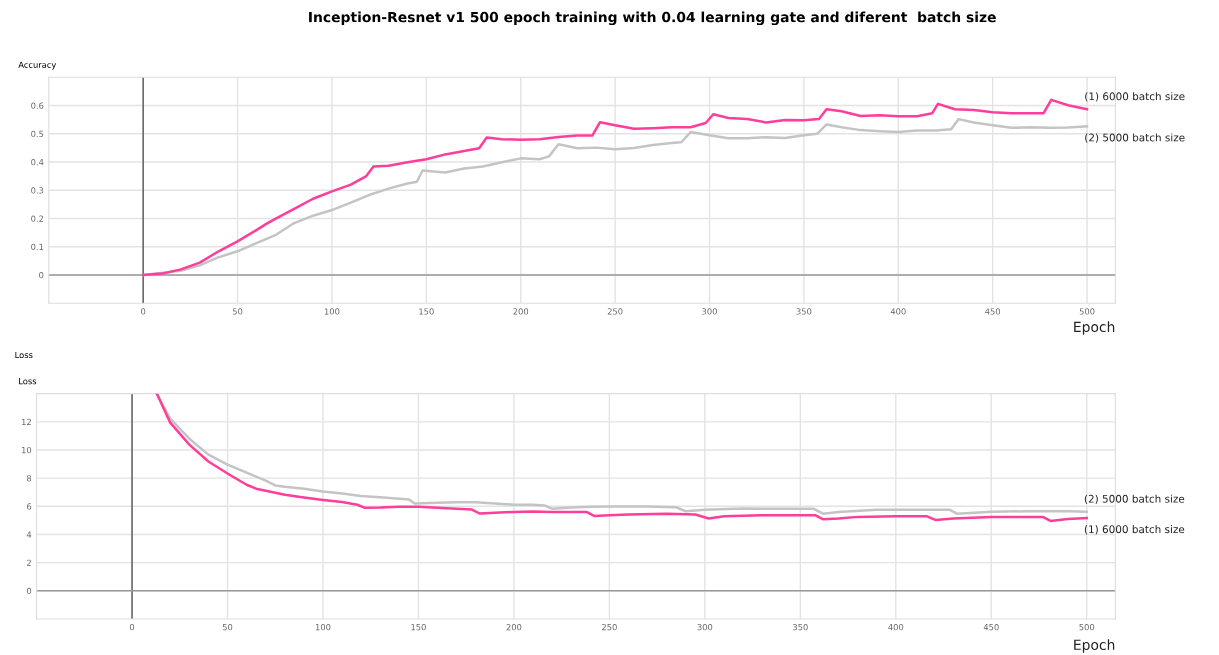  Describe the element at coordinates (28, 381) in the screenshot. I see `chart-subtitle: Loss` at that location.